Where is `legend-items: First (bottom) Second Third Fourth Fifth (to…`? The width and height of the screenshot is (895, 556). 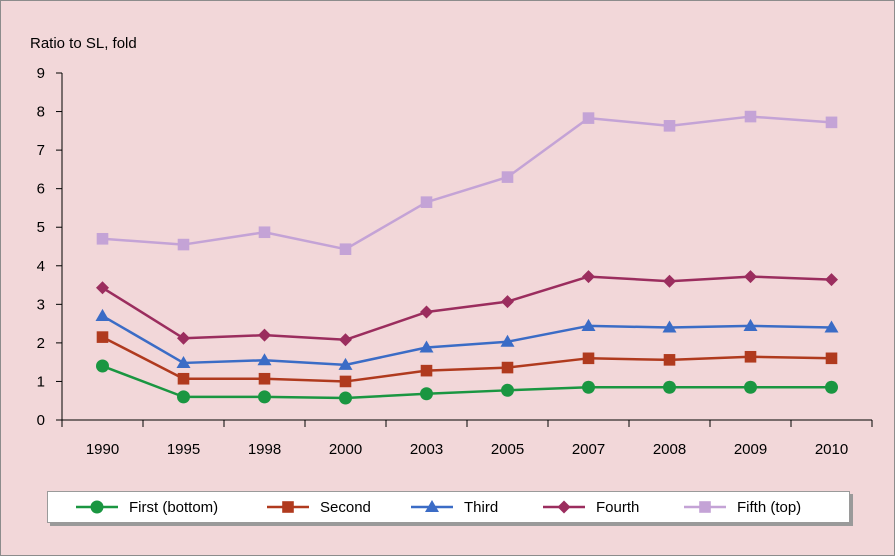 legend-items: First (bottom) Second Third Fourth Fifth (to… is located at coordinates (438, 507).